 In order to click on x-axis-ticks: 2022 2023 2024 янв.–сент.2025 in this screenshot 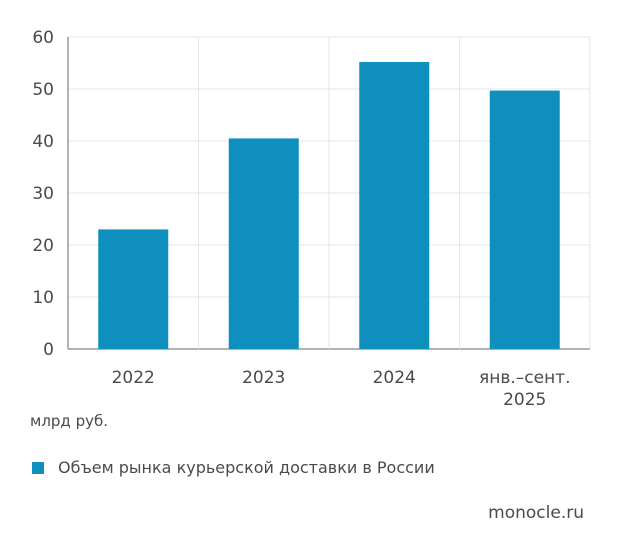, I will do `click(341, 389)`.